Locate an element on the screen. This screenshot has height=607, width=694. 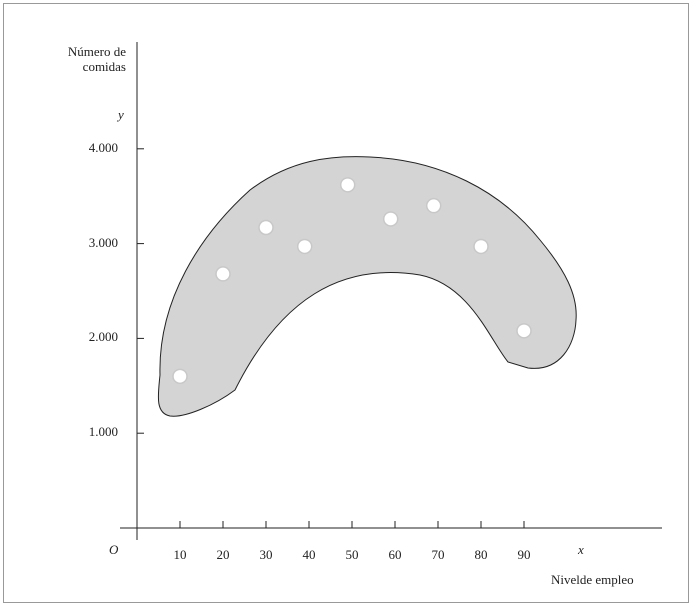
x-tick-label: 70 is located at coordinates (438, 554).